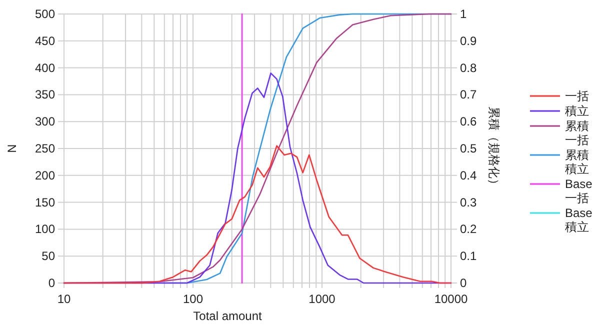 The image size is (600, 331). Describe the element at coordinates (469, 95) in the screenshot. I see `y2-tick-label: 0.7` at that location.